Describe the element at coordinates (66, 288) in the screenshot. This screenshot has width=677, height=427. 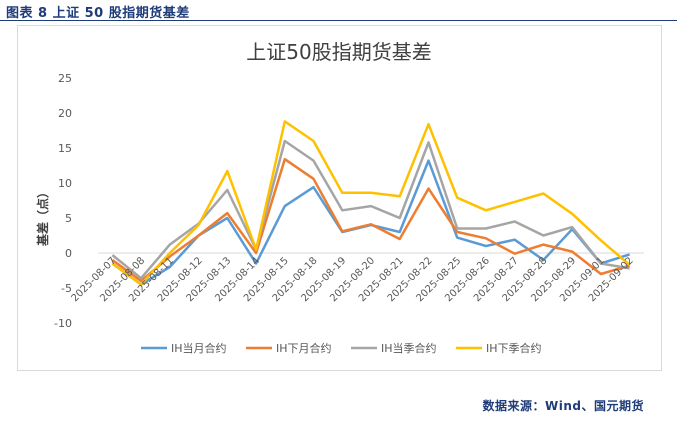
I see `y-tick-label: -5` at that location.